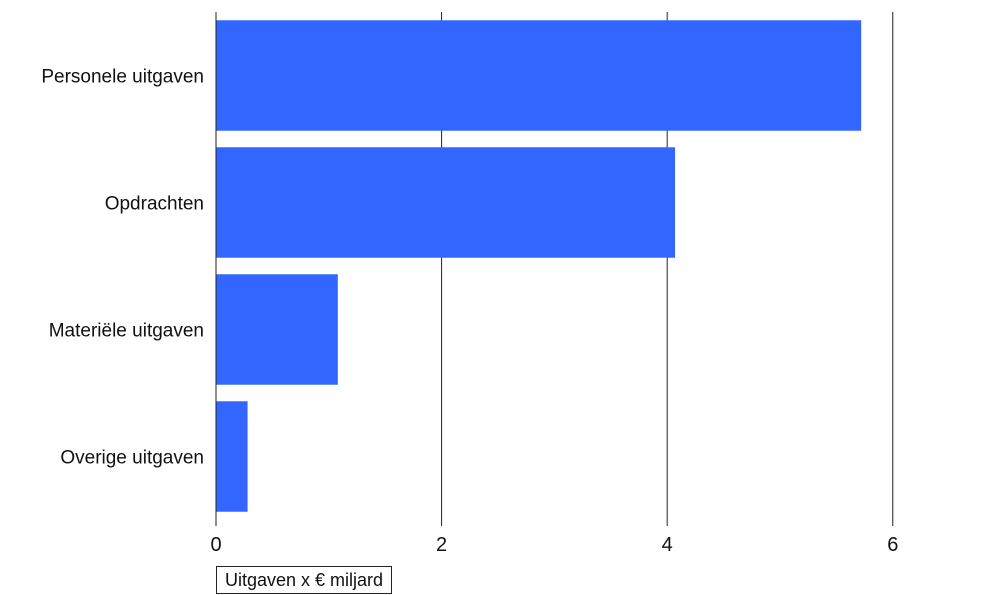  I want to click on x-tick-label-1: 2, so click(441, 545).